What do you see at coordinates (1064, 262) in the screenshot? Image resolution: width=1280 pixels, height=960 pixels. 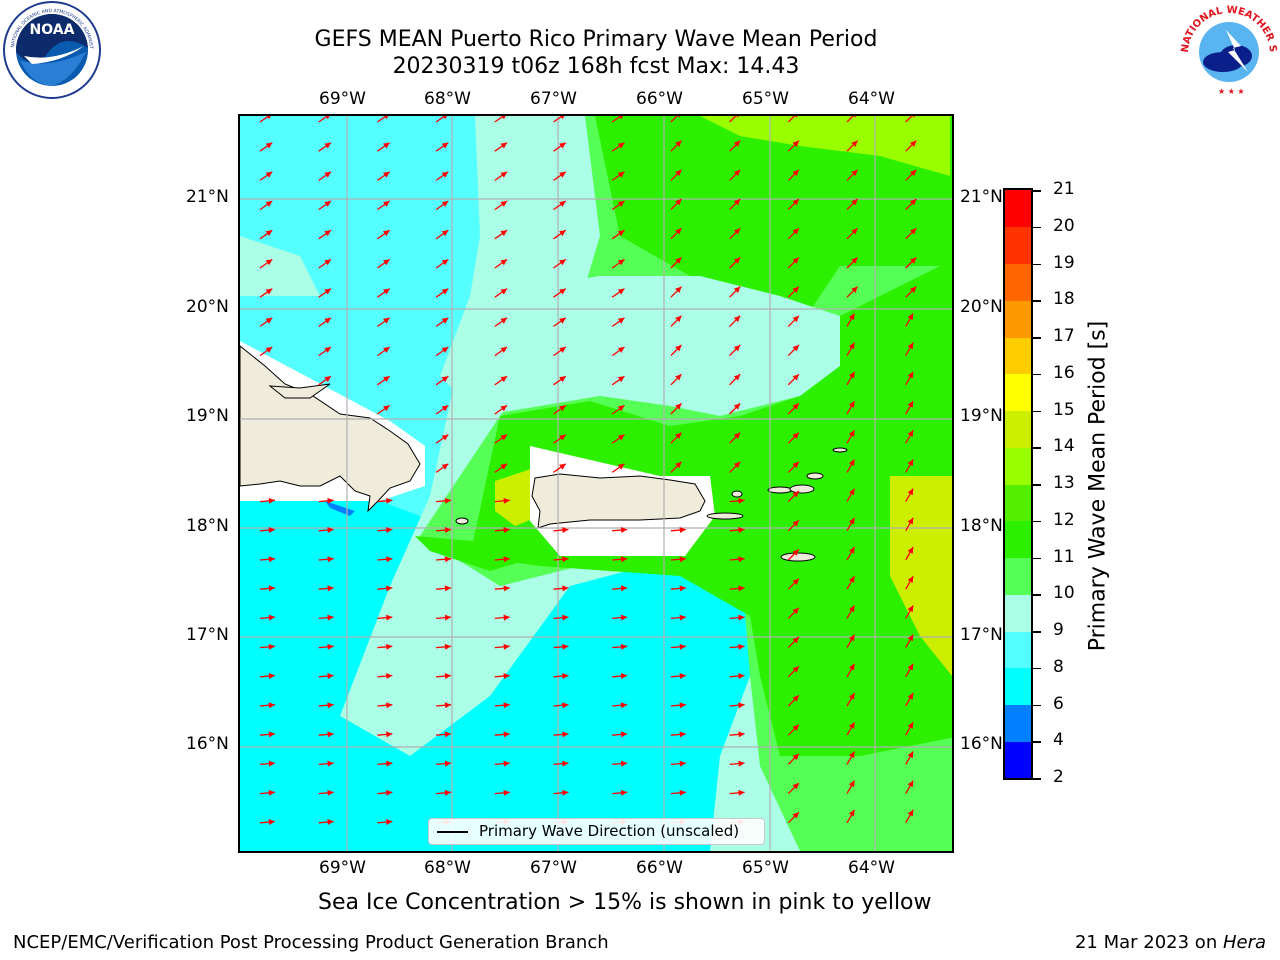 I see `colorbar-tick-label: 19` at bounding box center [1064, 262].